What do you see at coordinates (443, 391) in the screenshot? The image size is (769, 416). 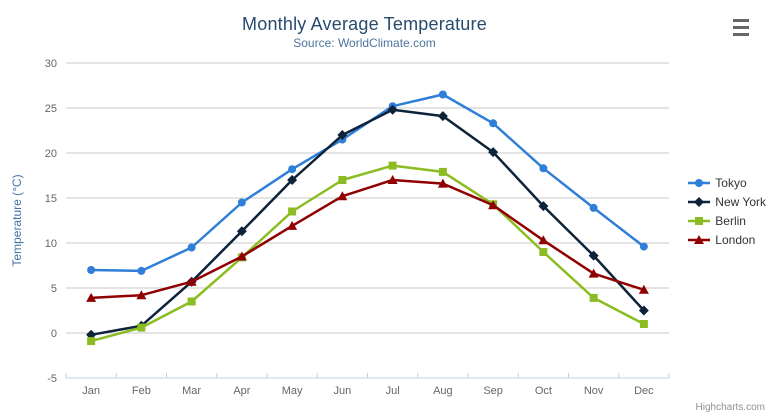 I see `x-axis-label: Aug` at bounding box center [443, 391].